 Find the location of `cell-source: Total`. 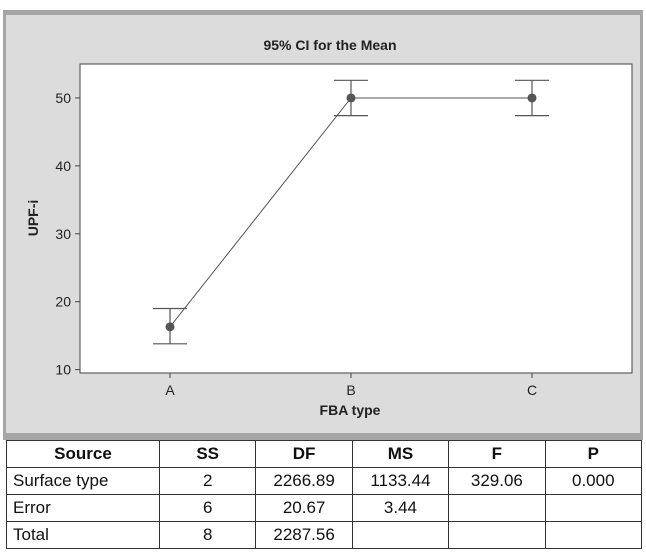

cell-source: Total is located at coordinates (83, 535).